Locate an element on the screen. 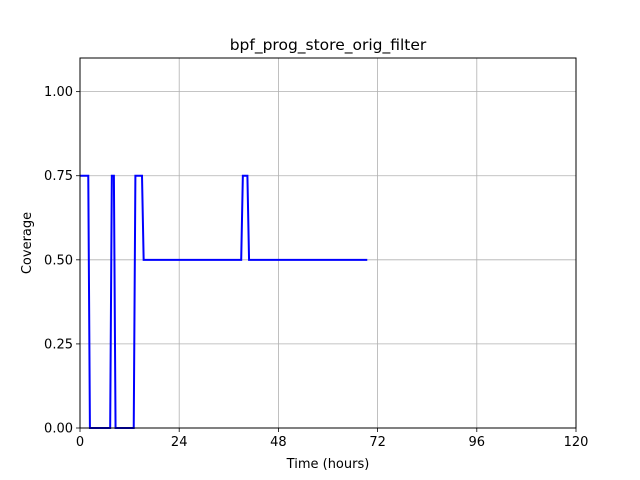 The width and height of the screenshot is (640, 480). chart-title: bpf_prog_store_orig_filter is located at coordinates (328, 45).